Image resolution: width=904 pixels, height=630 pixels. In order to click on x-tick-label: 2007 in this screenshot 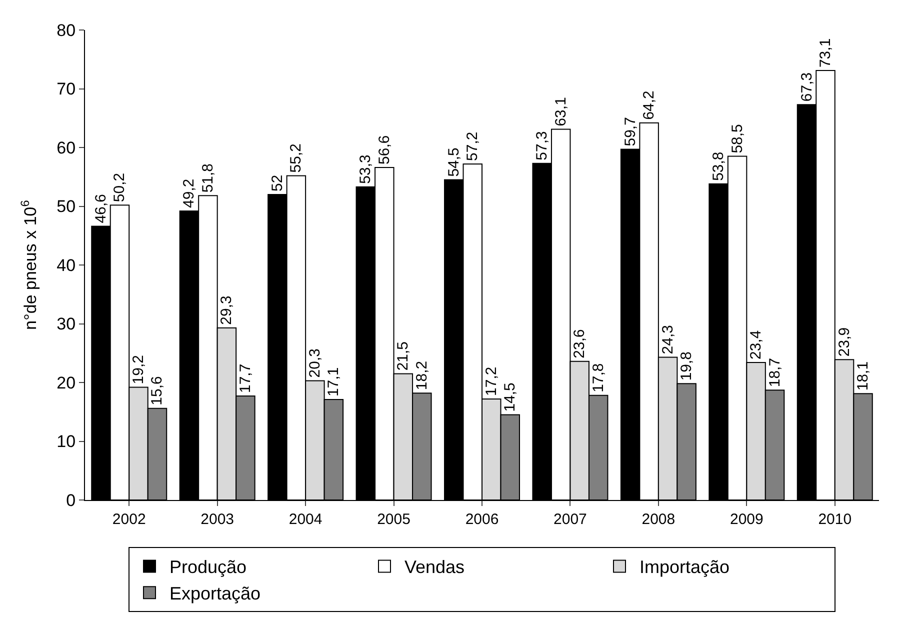, I will do `click(570, 519)`.